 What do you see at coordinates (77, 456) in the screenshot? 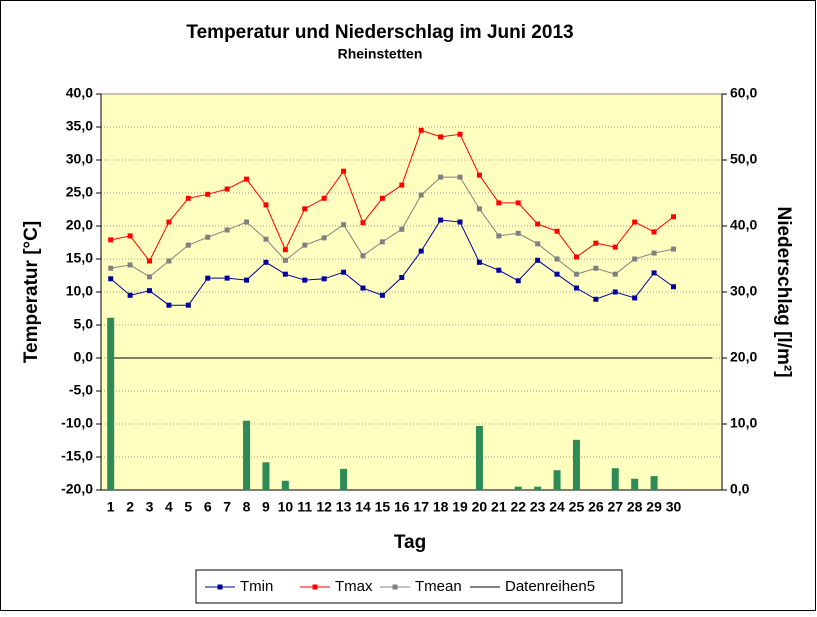
I see `y-tick-label: -15,0` at bounding box center [77, 456].